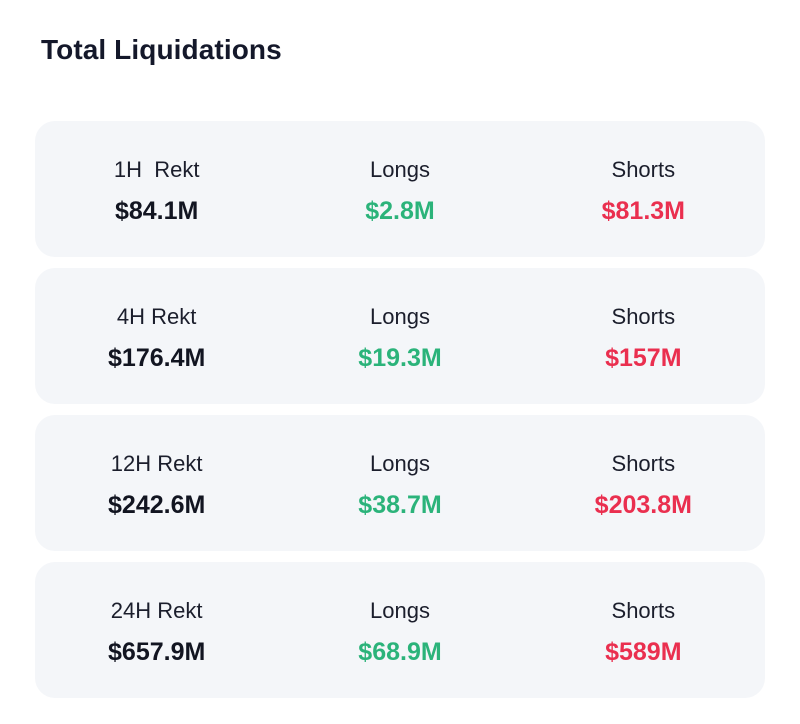 The width and height of the screenshot is (800, 724). Describe the element at coordinates (643, 336) in the screenshot. I see `shorts-column: Shorts $157M` at that location.